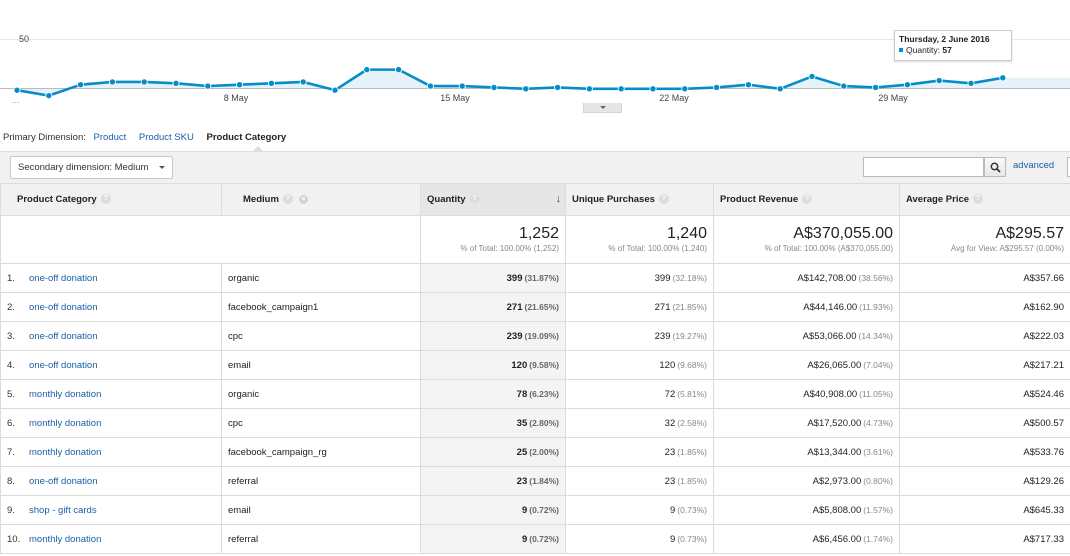  I want to click on row-index: 5., so click(11, 394).